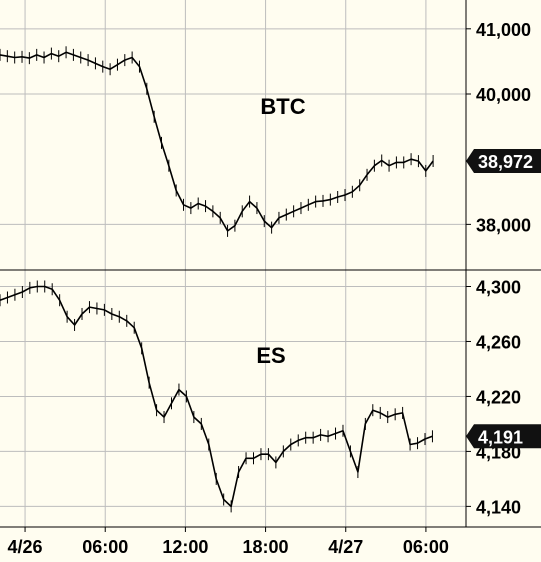 Image resolution: width=541 pixels, height=562 pixels. I want to click on btc-panel-title: BTC, so click(282, 106).